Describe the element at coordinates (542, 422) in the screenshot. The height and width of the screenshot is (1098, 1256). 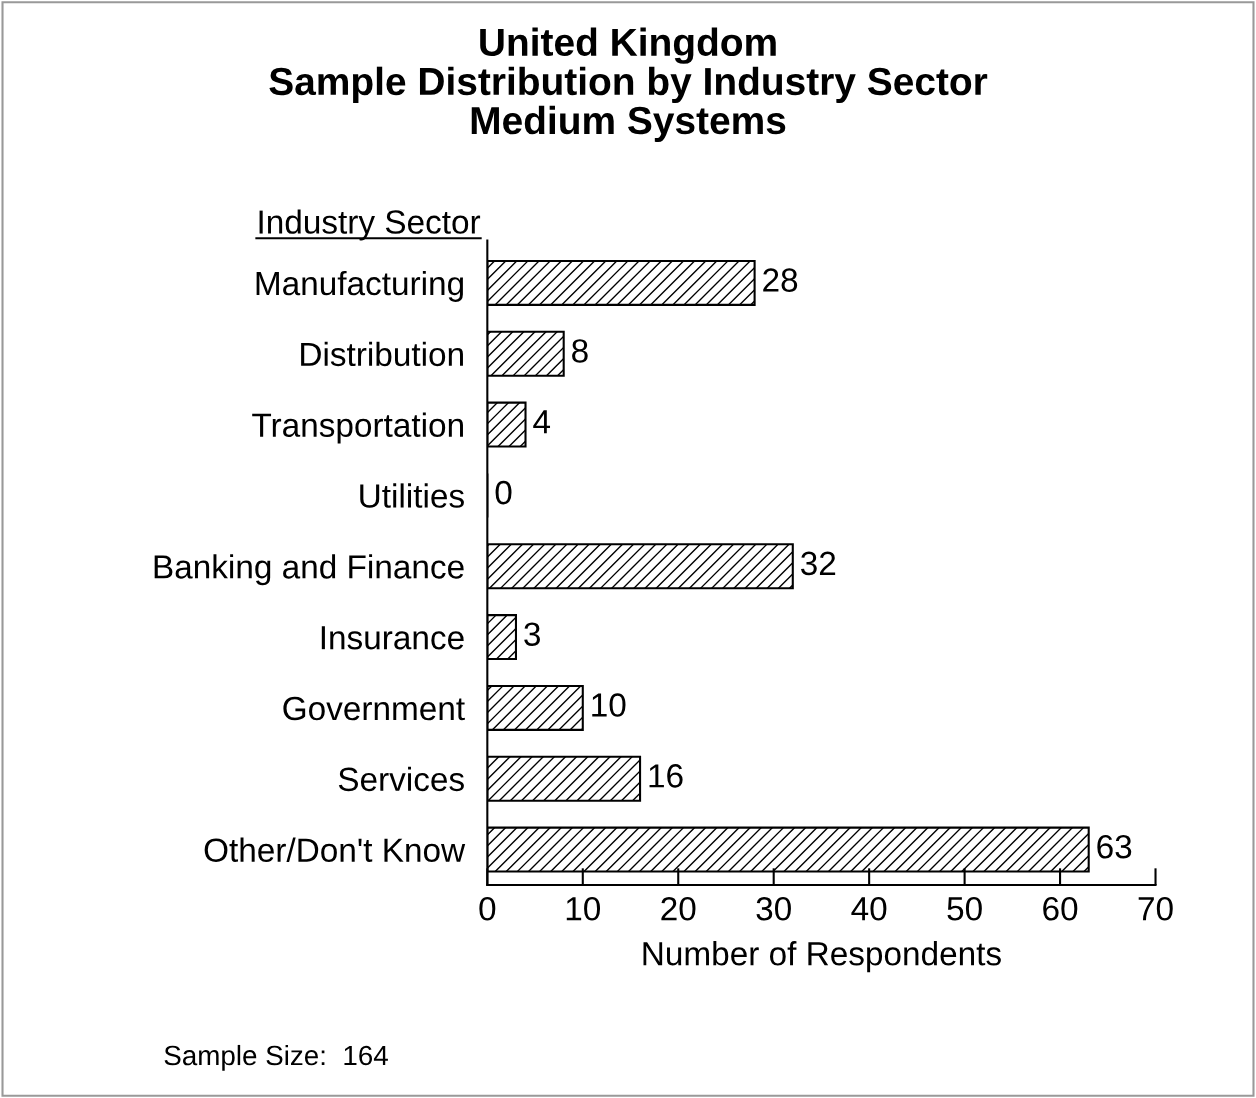
I see `data-label: 4` at that location.